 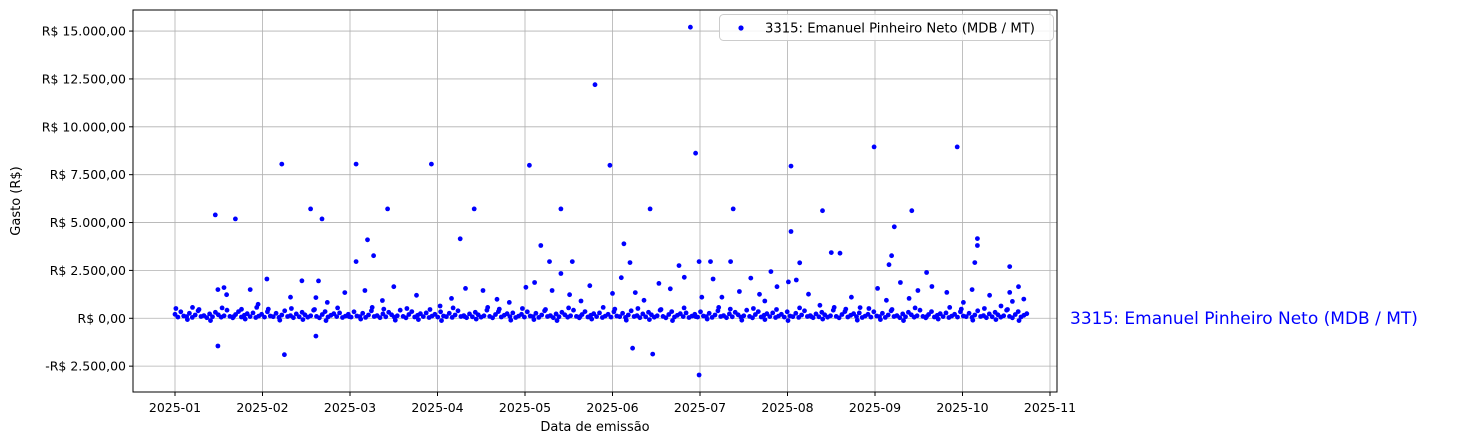 I want to click on x-tick-label: 2025-06, so click(x=612, y=407).